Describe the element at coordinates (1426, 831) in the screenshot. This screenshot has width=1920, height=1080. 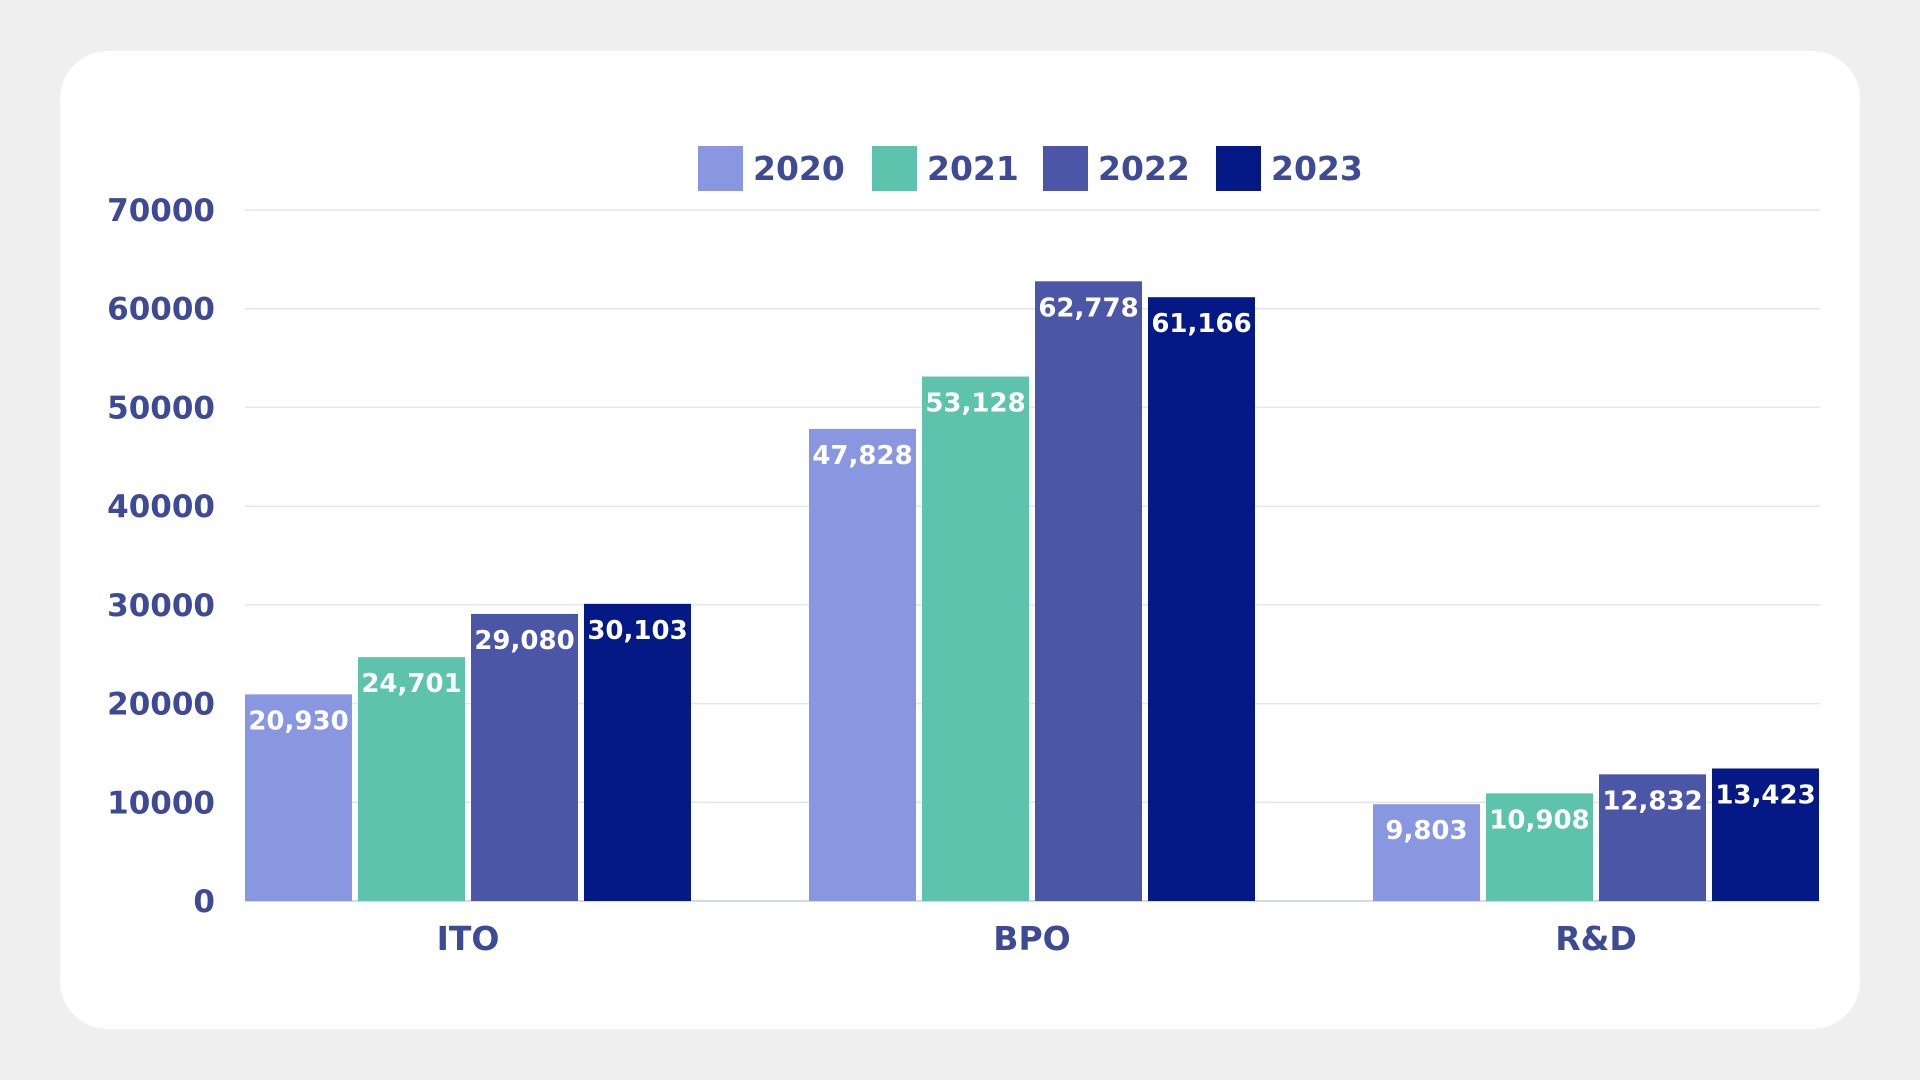
I see `data-label: 9,803` at that location.